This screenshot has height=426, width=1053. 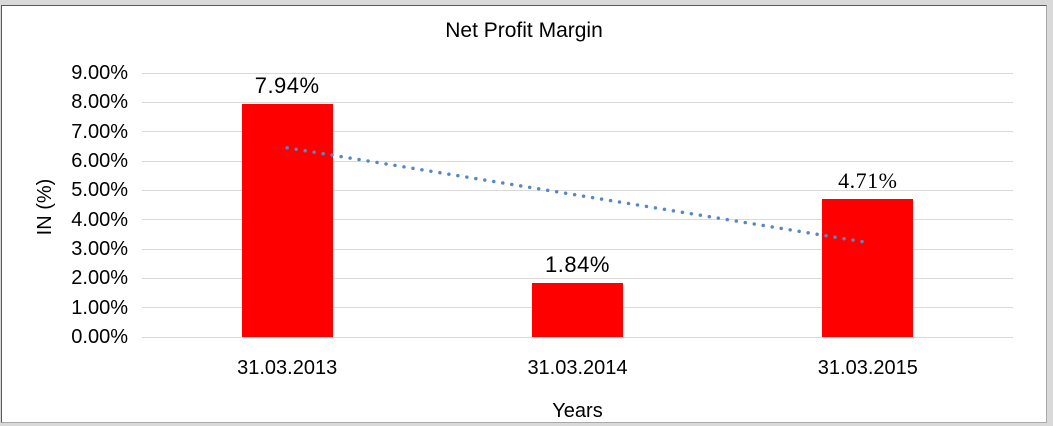 I want to click on bar-value-label: 4.71%, so click(x=868, y=180).